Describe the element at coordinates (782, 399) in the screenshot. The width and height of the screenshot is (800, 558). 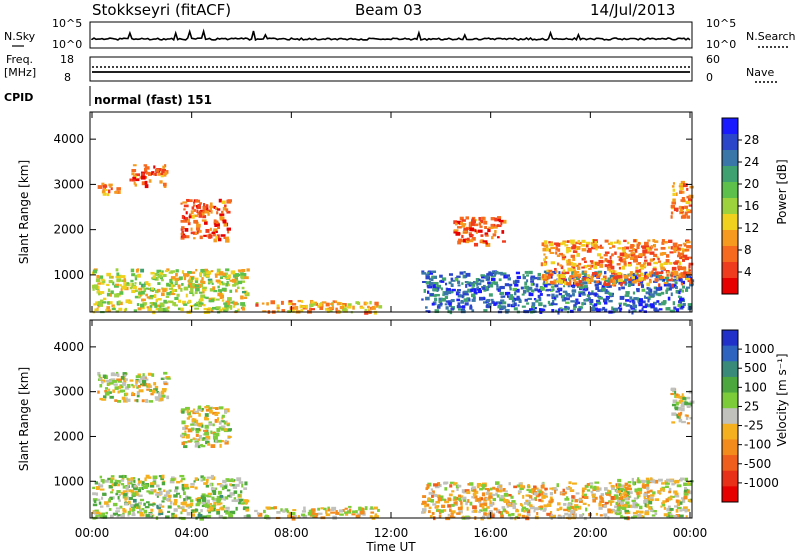
I see `velocity-colorbar-label: Velocity [m s⁻¹]` at that location.